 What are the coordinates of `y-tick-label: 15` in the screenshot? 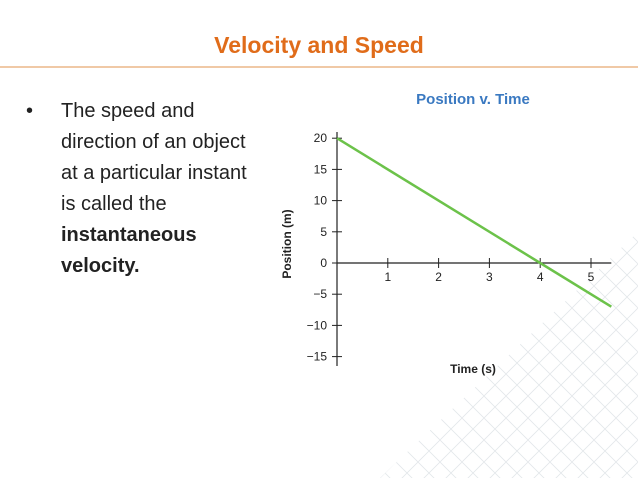 It's located at (321, 169).